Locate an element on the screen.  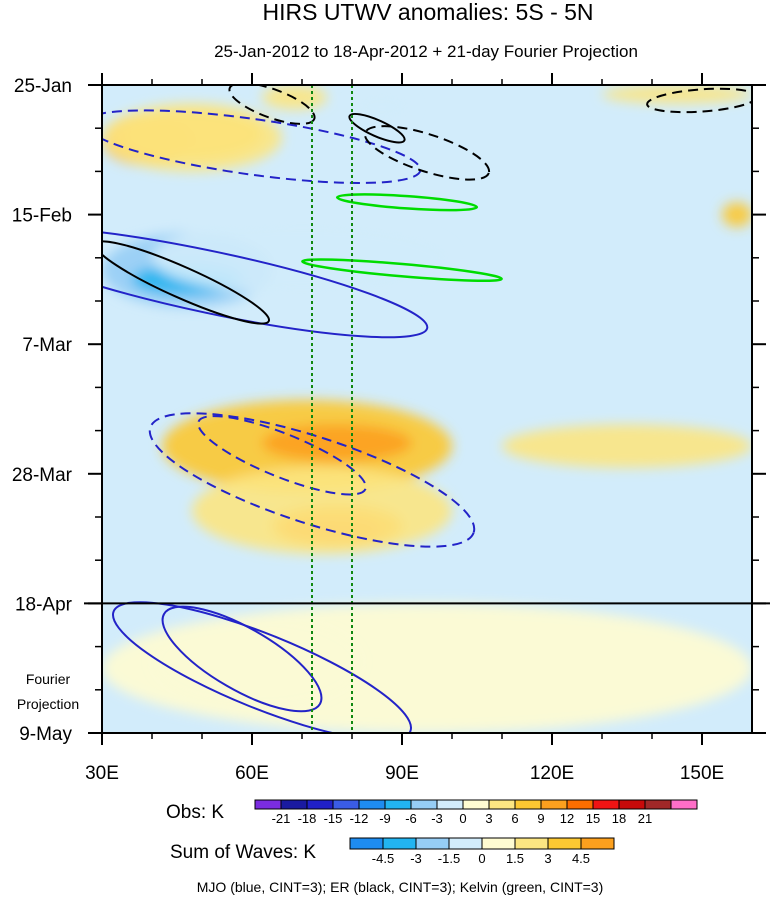
x-tick-label-3: 120E is located at coordinates (552, 773).